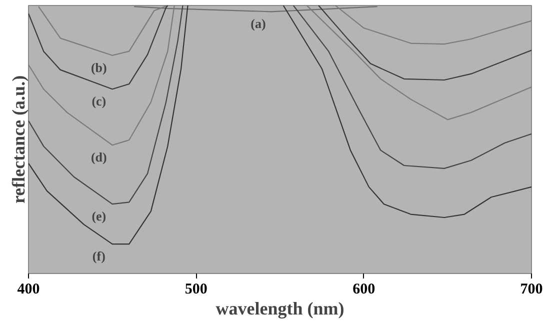 This screenshot has width=543, height=321. Describe the element at coordinates (280, 308) in the screenshot. I see `x-axis-title: wavelength (nm)` at that location.